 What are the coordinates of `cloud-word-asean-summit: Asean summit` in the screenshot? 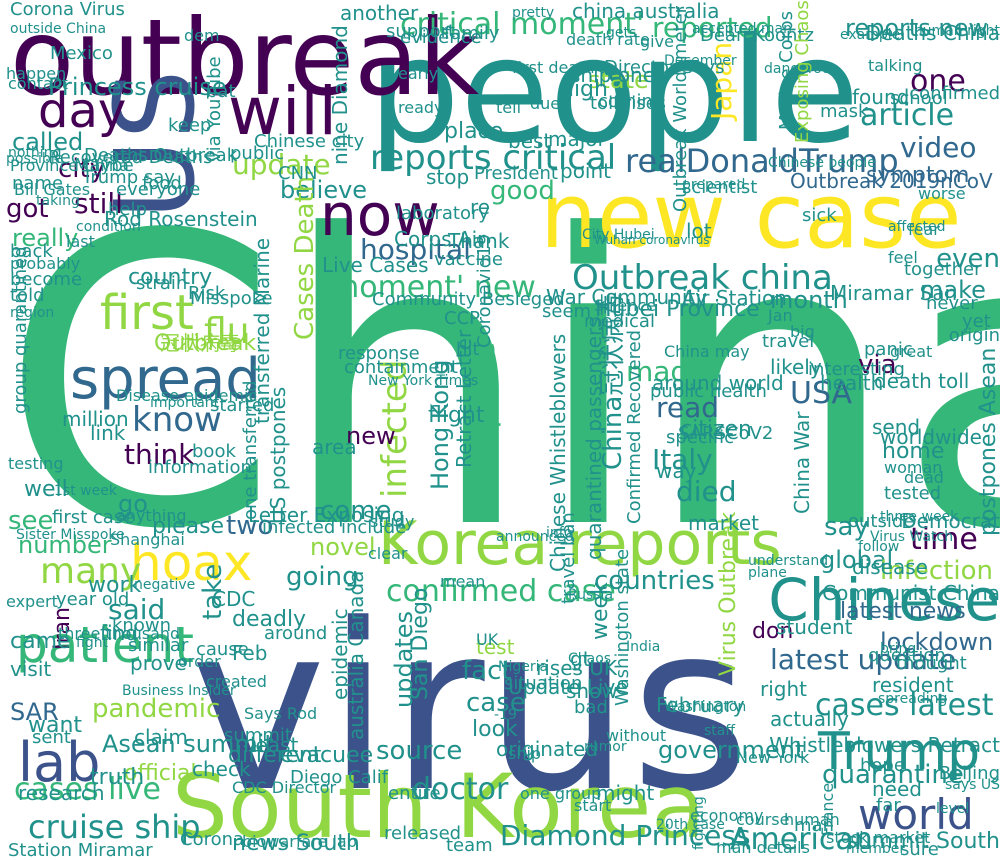 It's located at (188, 743).